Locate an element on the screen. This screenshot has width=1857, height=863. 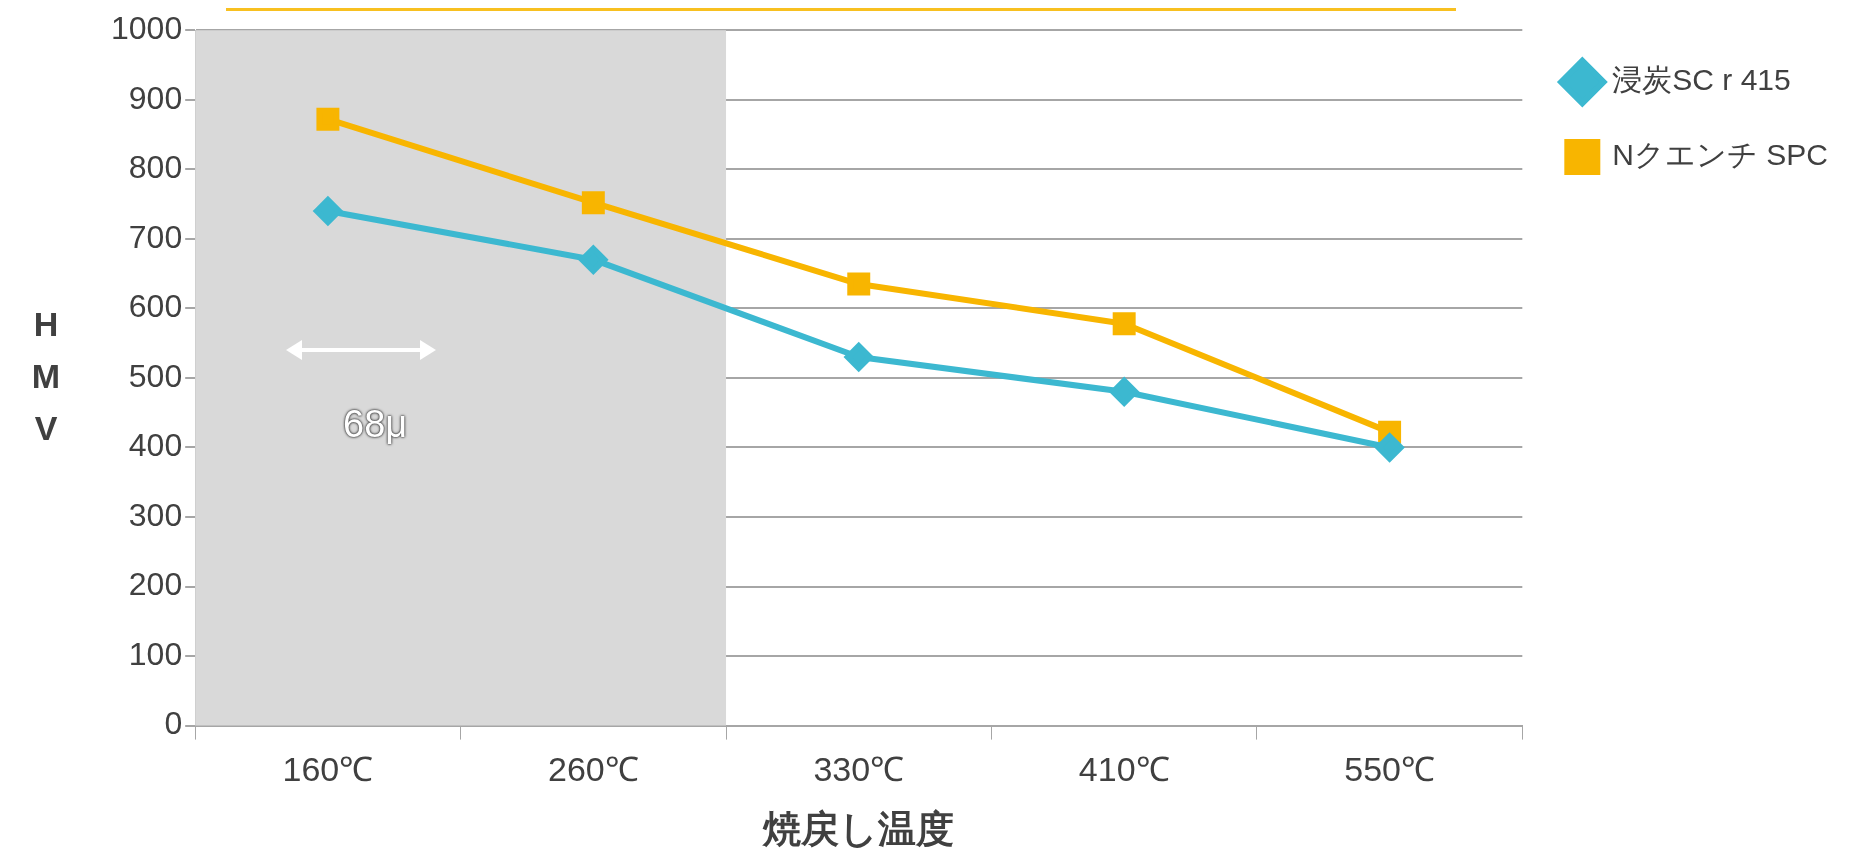
annotation: 68μ is located at coordinates (375, 424).